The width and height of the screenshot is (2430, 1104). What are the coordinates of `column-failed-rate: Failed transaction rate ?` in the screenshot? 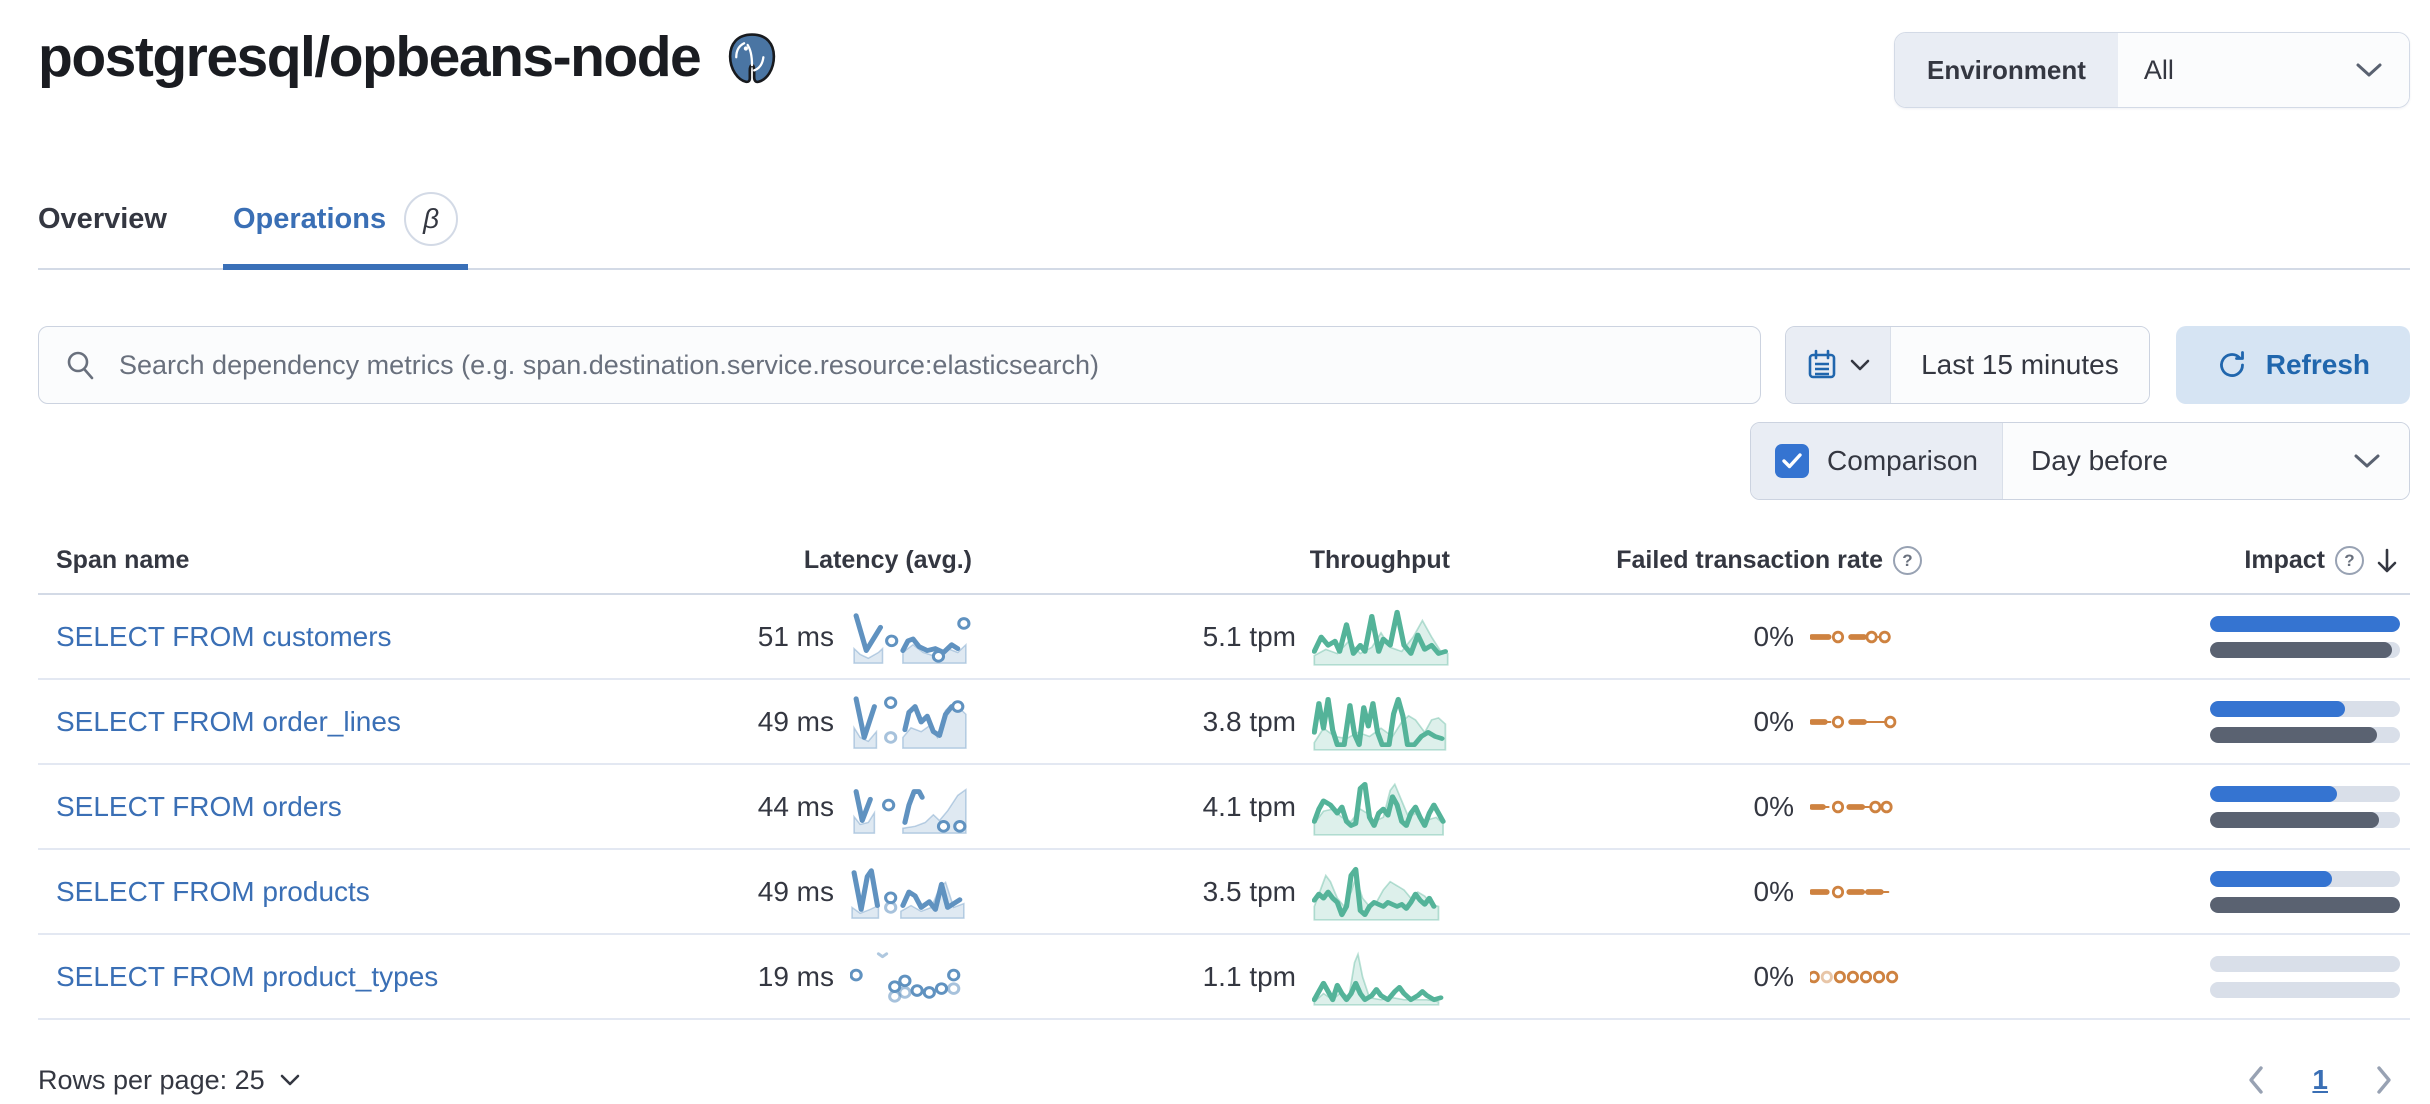 It's located at (1686, 560).